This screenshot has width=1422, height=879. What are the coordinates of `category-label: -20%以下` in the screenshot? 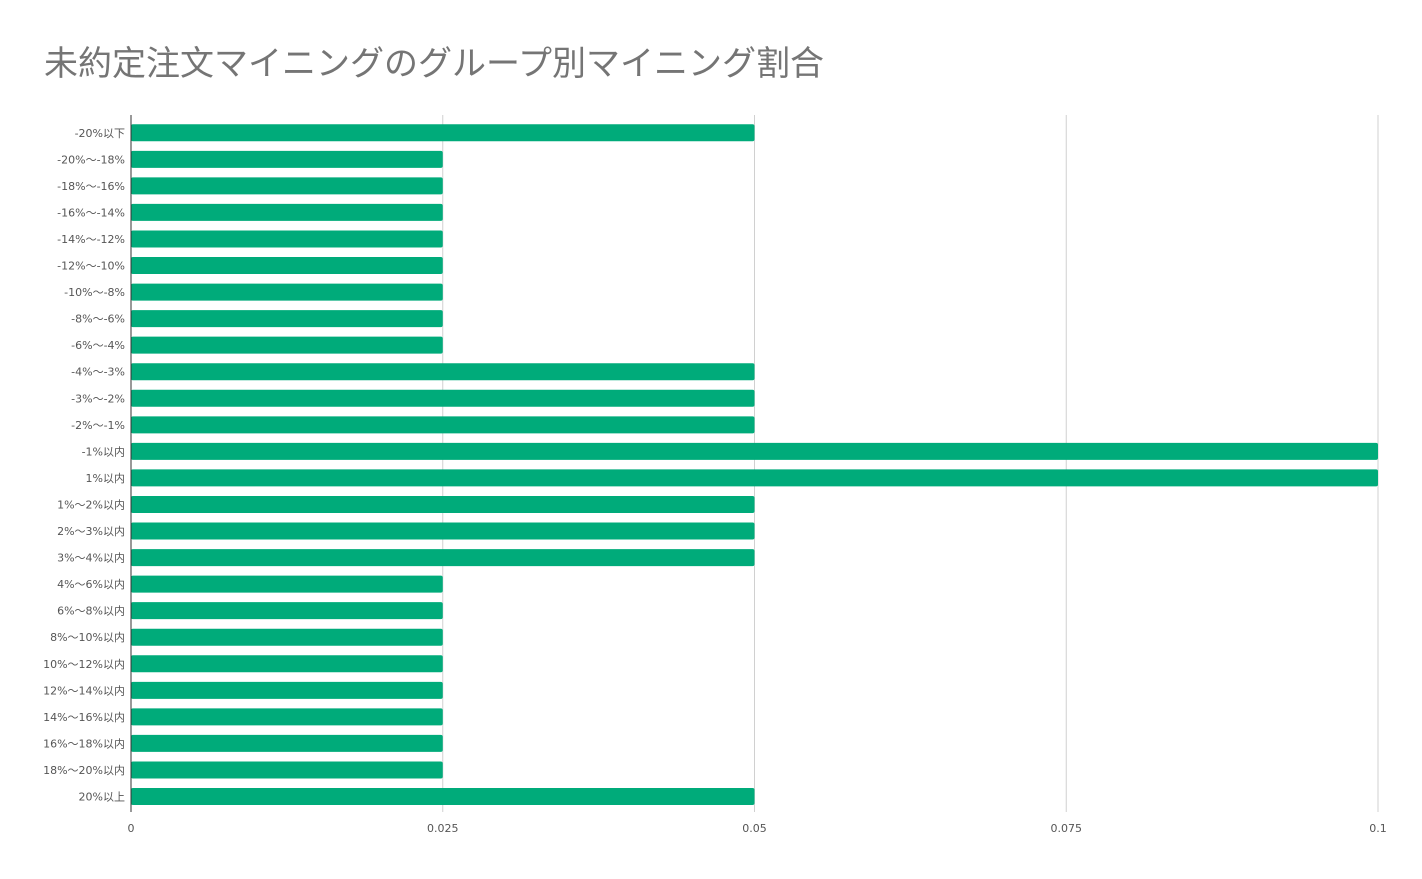 It's located at (100, 133).